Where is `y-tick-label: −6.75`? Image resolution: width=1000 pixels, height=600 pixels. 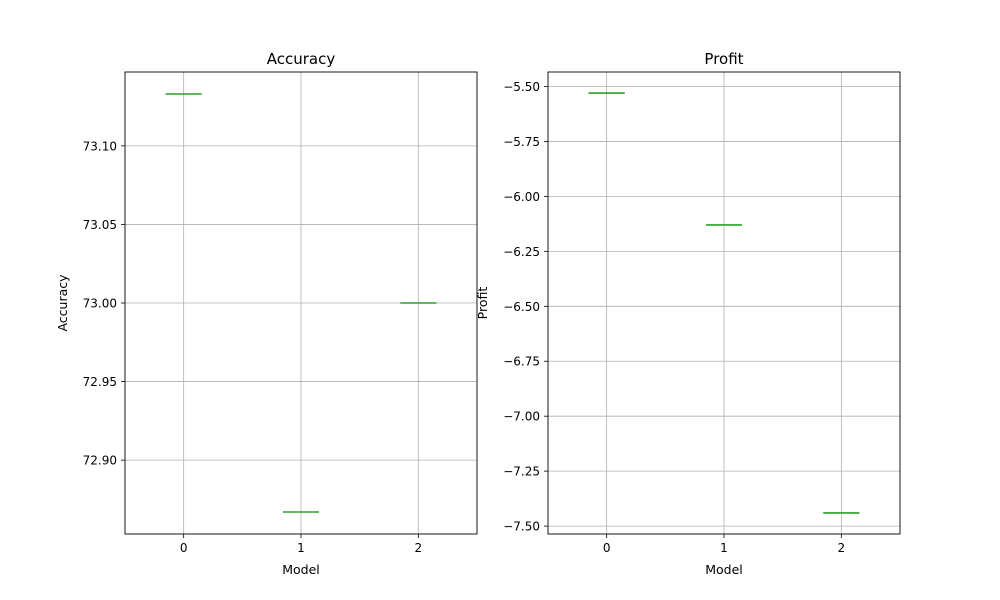
y-tick-label: −6.75 is located at coordinates (521, 362).